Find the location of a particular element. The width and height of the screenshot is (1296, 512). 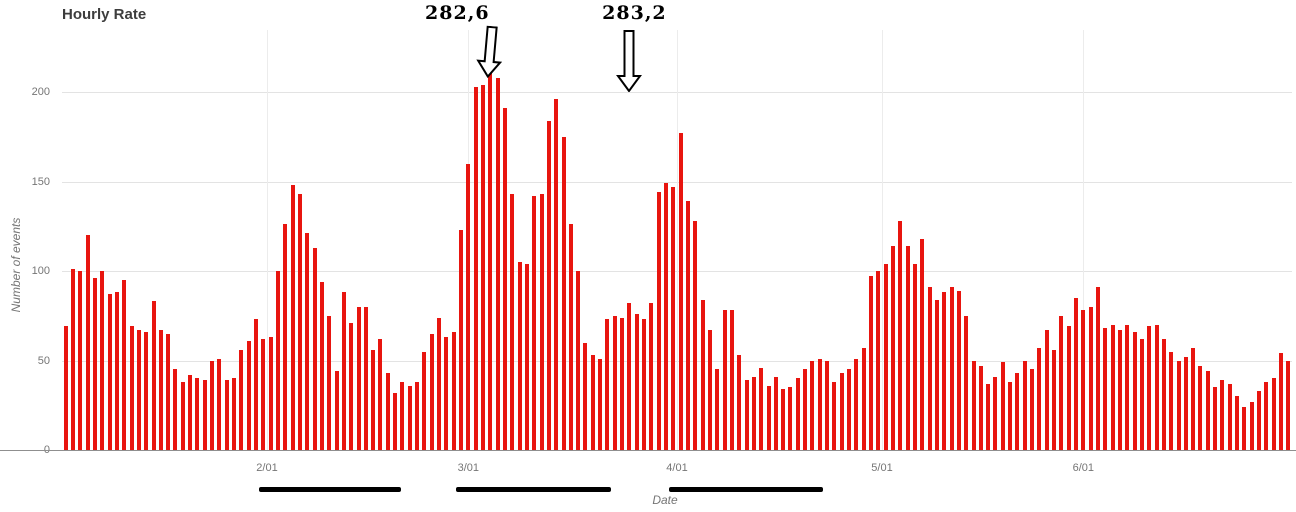

y-tick-label: 200 is located at coordinates (40, 92).